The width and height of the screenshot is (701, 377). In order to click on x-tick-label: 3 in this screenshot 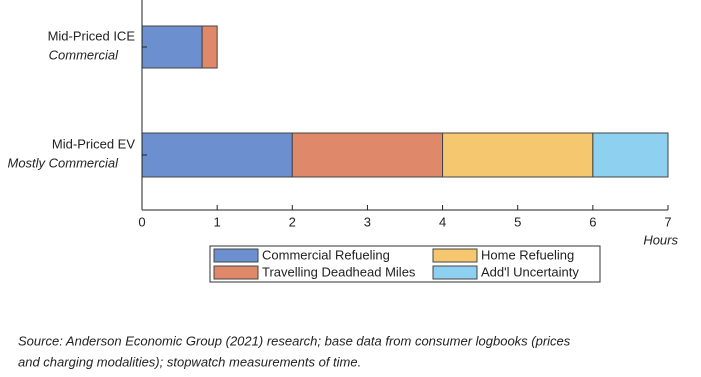, I will do `click(367, 221)`.